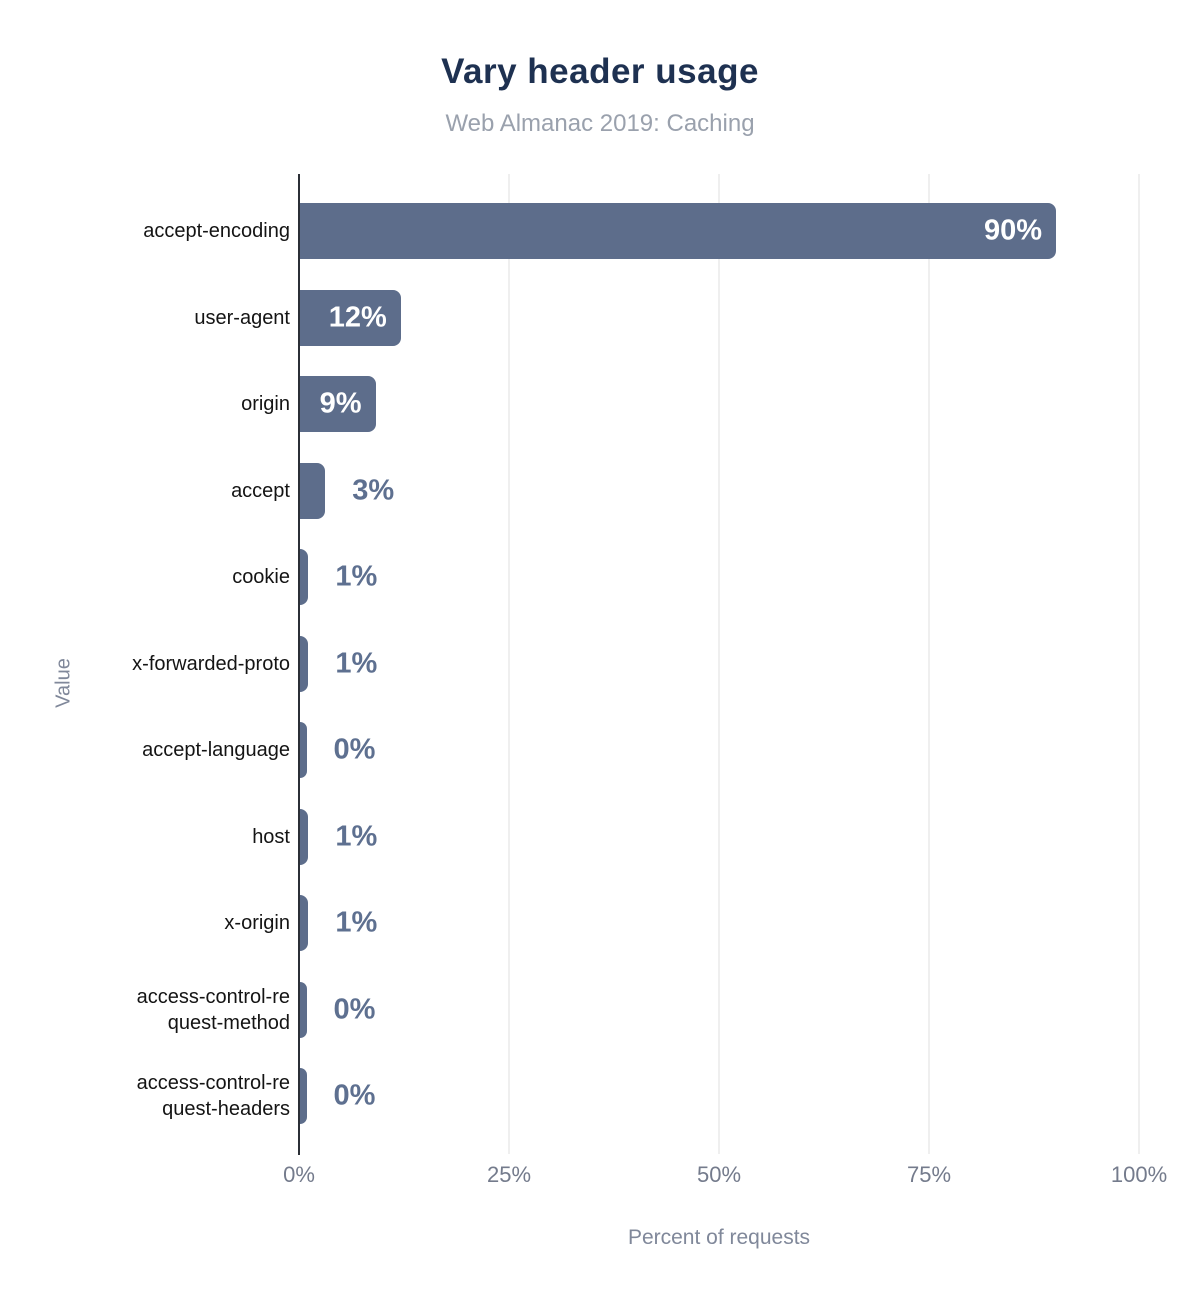  What do you see at coordinates (678, 231) in the screenshot?
I see `bar: 90%` at bounding box center [678, 231].